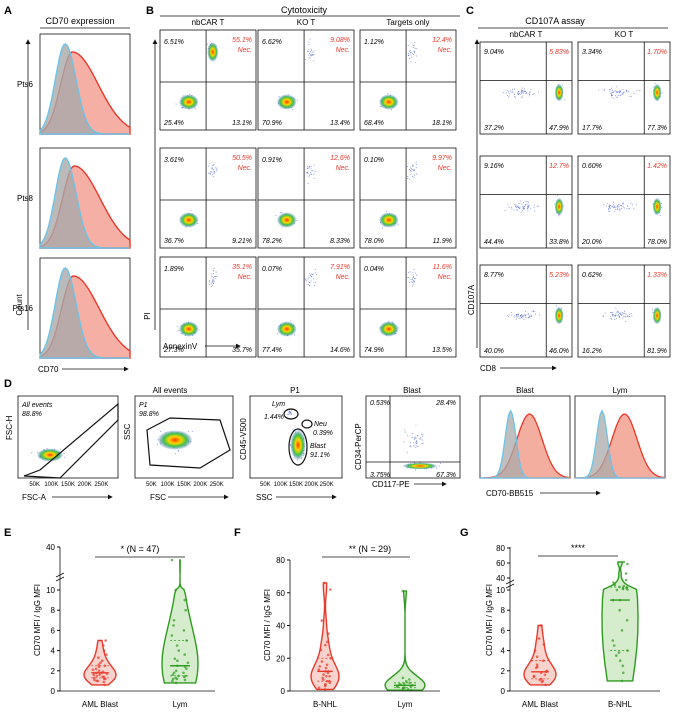 The width and height of the screenshot is (676, 714). I want to click on x-group-label: AML Blast, so click(540, 704).